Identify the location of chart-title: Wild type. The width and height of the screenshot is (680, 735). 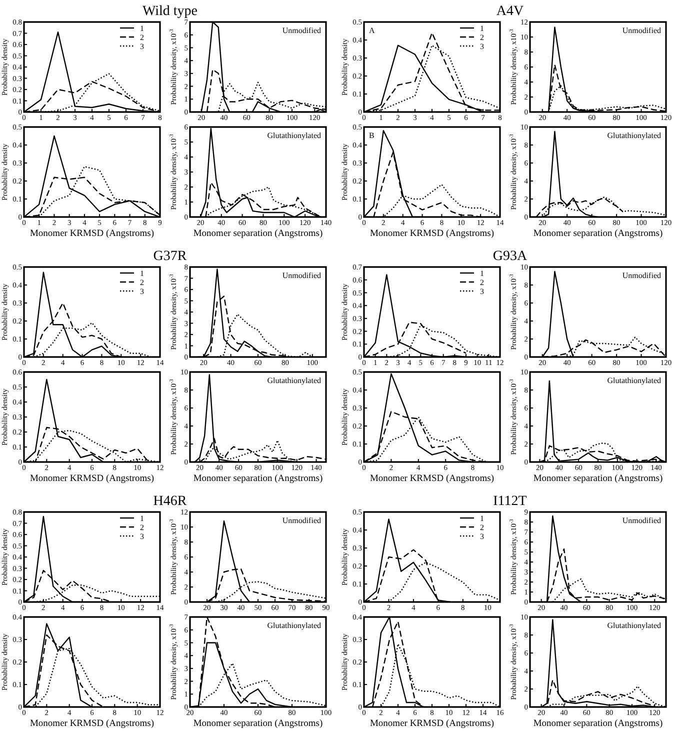
(170, 11).